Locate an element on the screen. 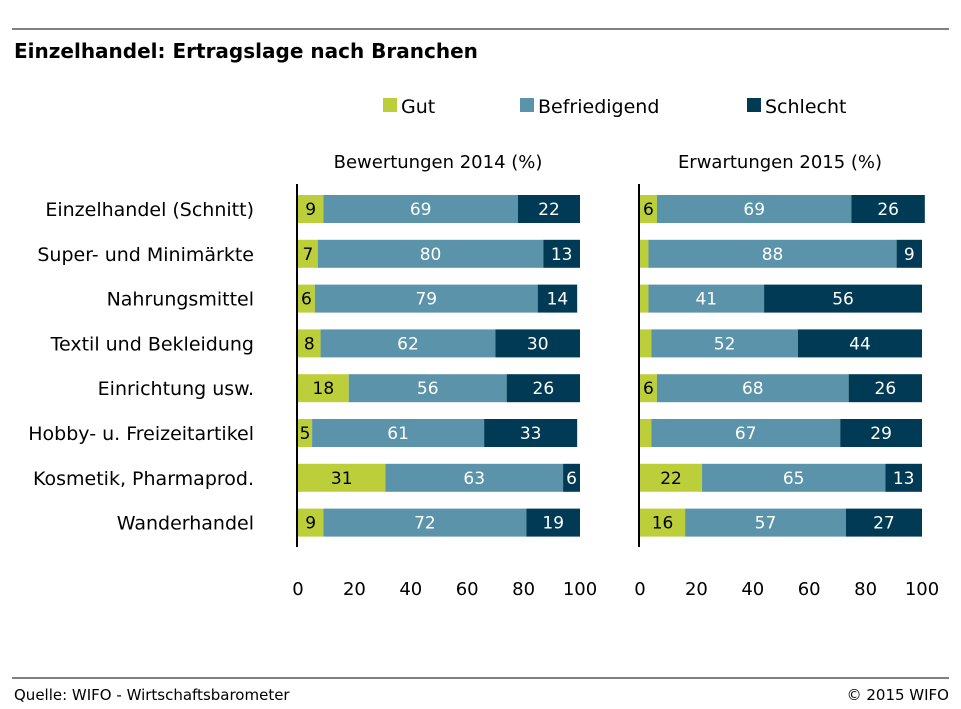  bar-label-2014-super-und-minimaerkte-schlecht: 13 is located at coordinates (562, 255).